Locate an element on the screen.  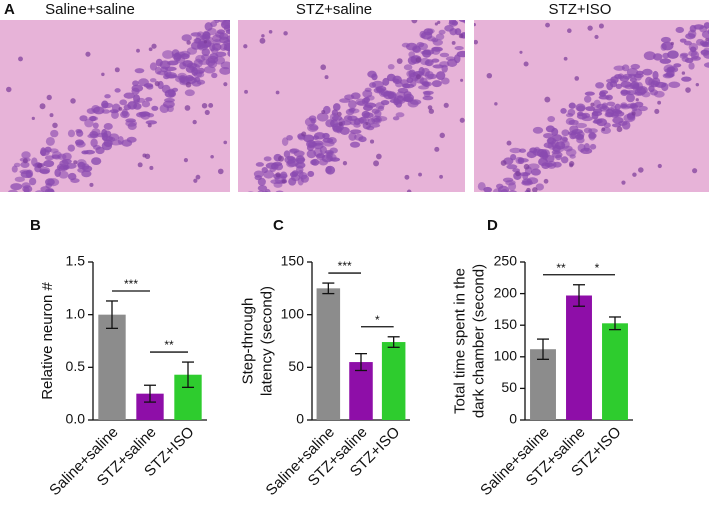
y-axis-label: Relative neuron # is located at coordinates (47, 341).